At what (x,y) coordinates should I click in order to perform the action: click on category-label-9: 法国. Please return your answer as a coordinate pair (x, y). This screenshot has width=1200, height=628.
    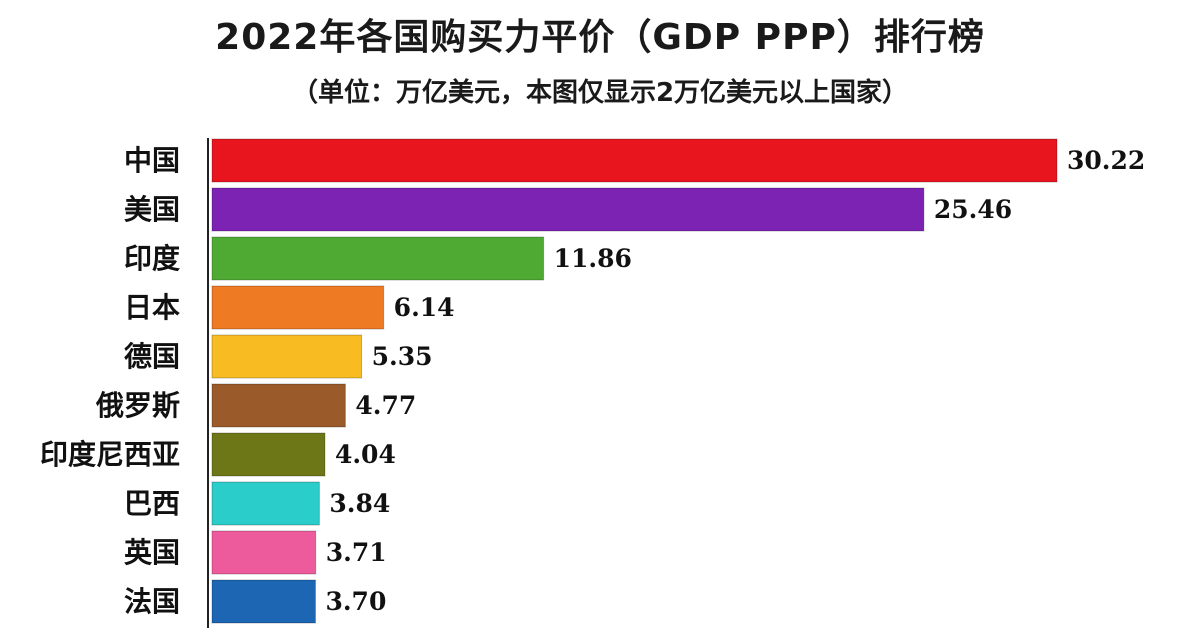
    Looking at the image, I should click on (152, 601).